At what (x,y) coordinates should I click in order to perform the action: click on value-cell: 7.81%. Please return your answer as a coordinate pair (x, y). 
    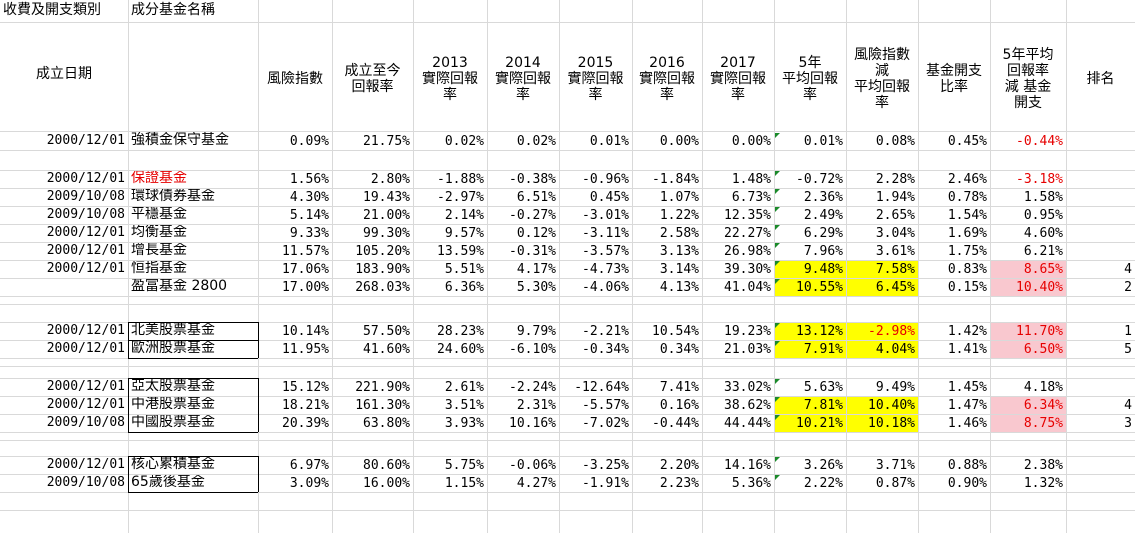
    Looking at the image, I should click on (810, 405).